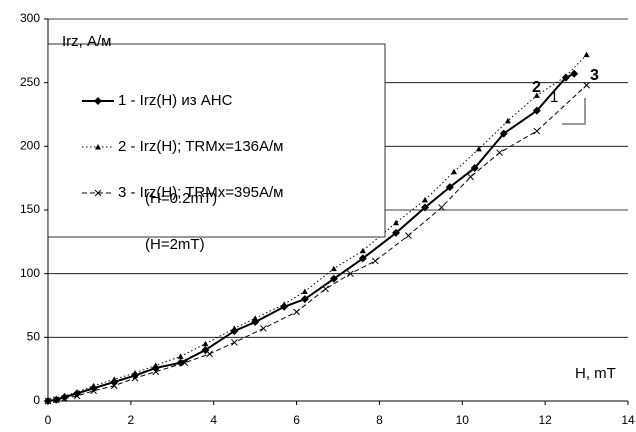  Describe the element at coordinates (175, 100) in the screenshot. I see `legend-label: 1 - Irz(H) из АНС` at that location.